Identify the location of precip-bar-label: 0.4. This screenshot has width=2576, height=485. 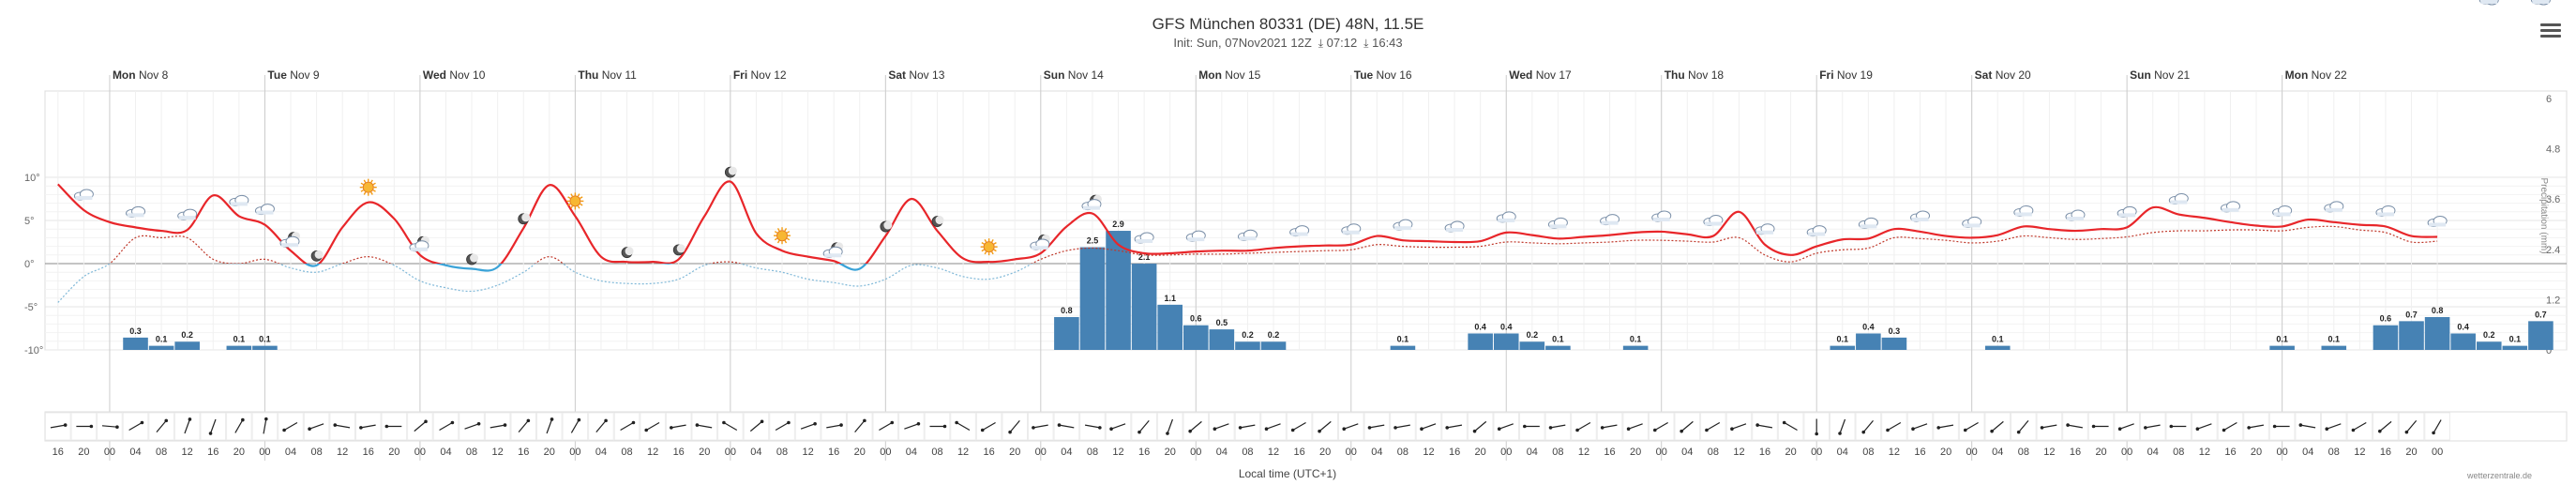
(1868, 326).